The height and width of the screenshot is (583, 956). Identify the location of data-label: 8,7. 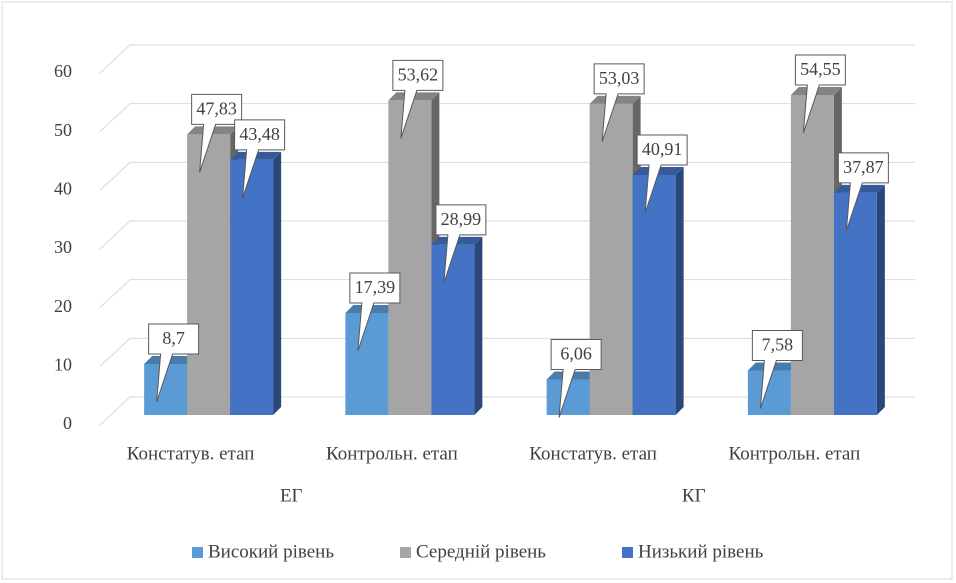
(173, 338).